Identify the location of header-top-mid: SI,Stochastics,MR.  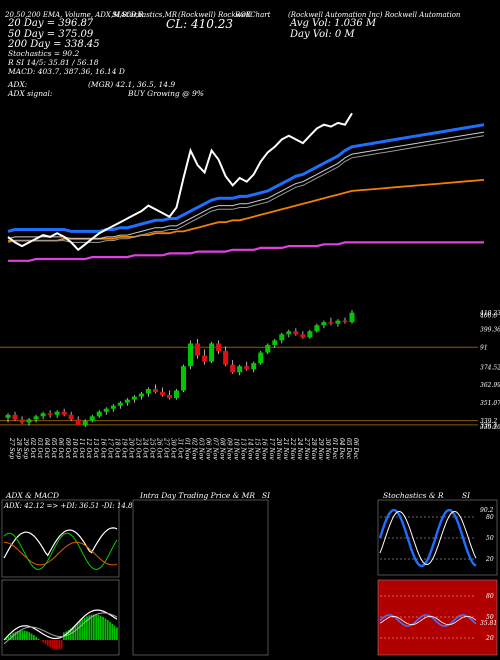
(145, 15).